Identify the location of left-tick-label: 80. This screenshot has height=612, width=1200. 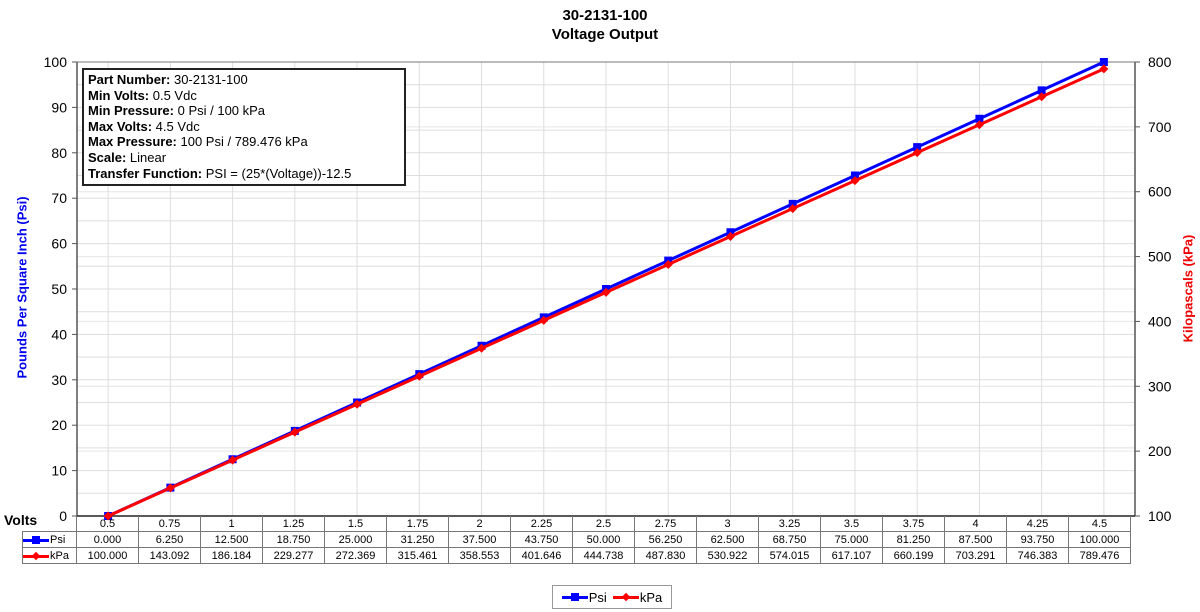
(59, 153).